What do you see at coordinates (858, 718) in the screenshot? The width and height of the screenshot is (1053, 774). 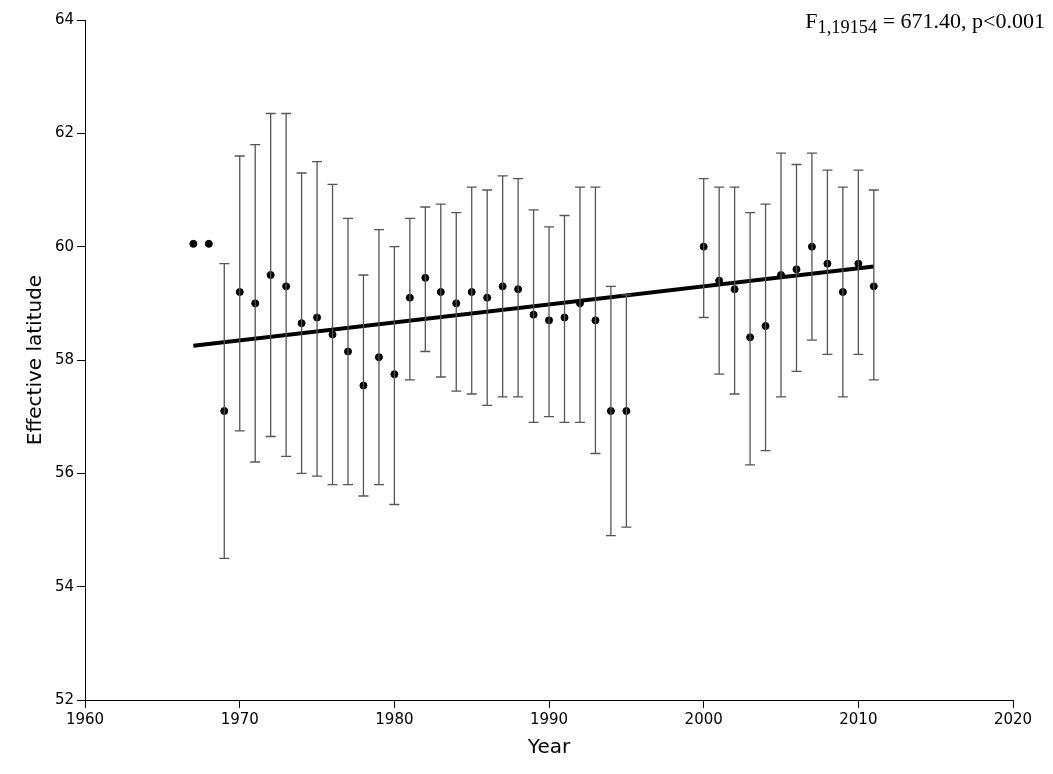 I see `x-tick-label: 2010` at bounding box center [858, 718].